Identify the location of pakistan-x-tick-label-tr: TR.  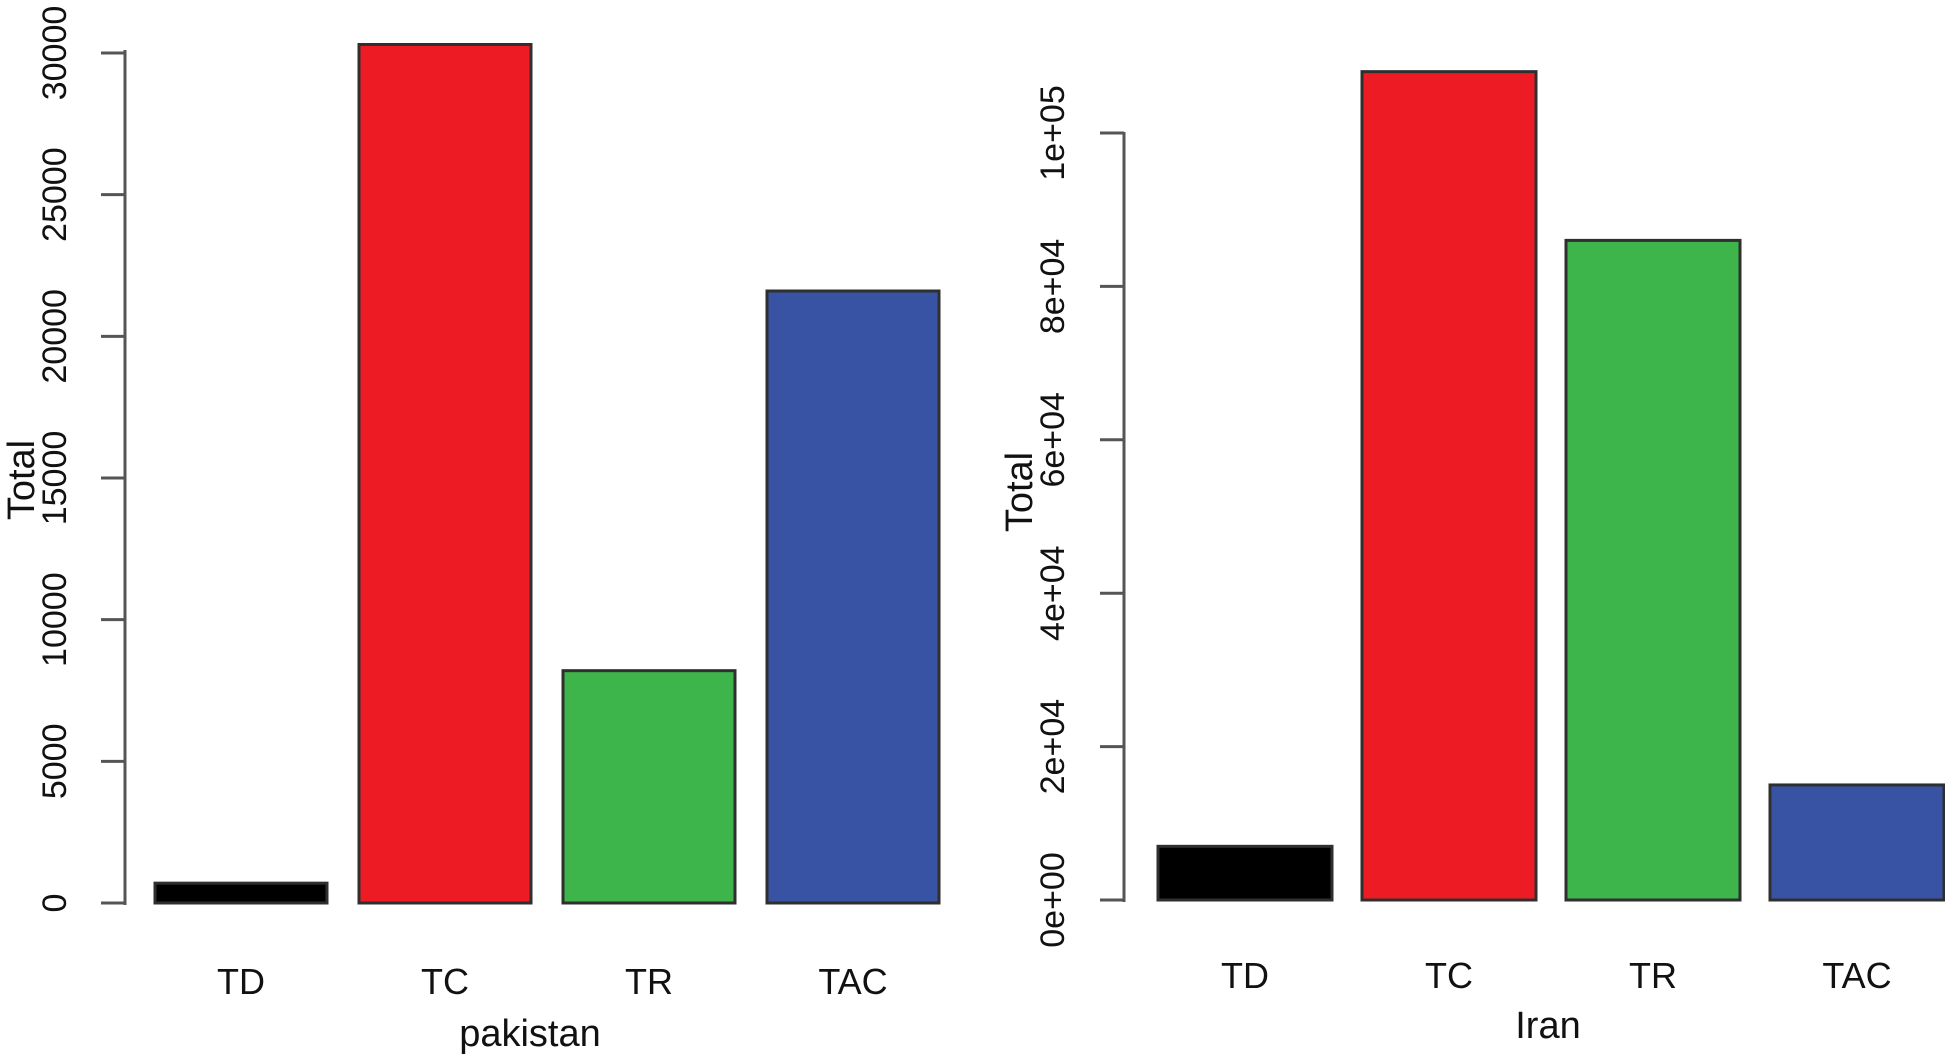
(649, 981).